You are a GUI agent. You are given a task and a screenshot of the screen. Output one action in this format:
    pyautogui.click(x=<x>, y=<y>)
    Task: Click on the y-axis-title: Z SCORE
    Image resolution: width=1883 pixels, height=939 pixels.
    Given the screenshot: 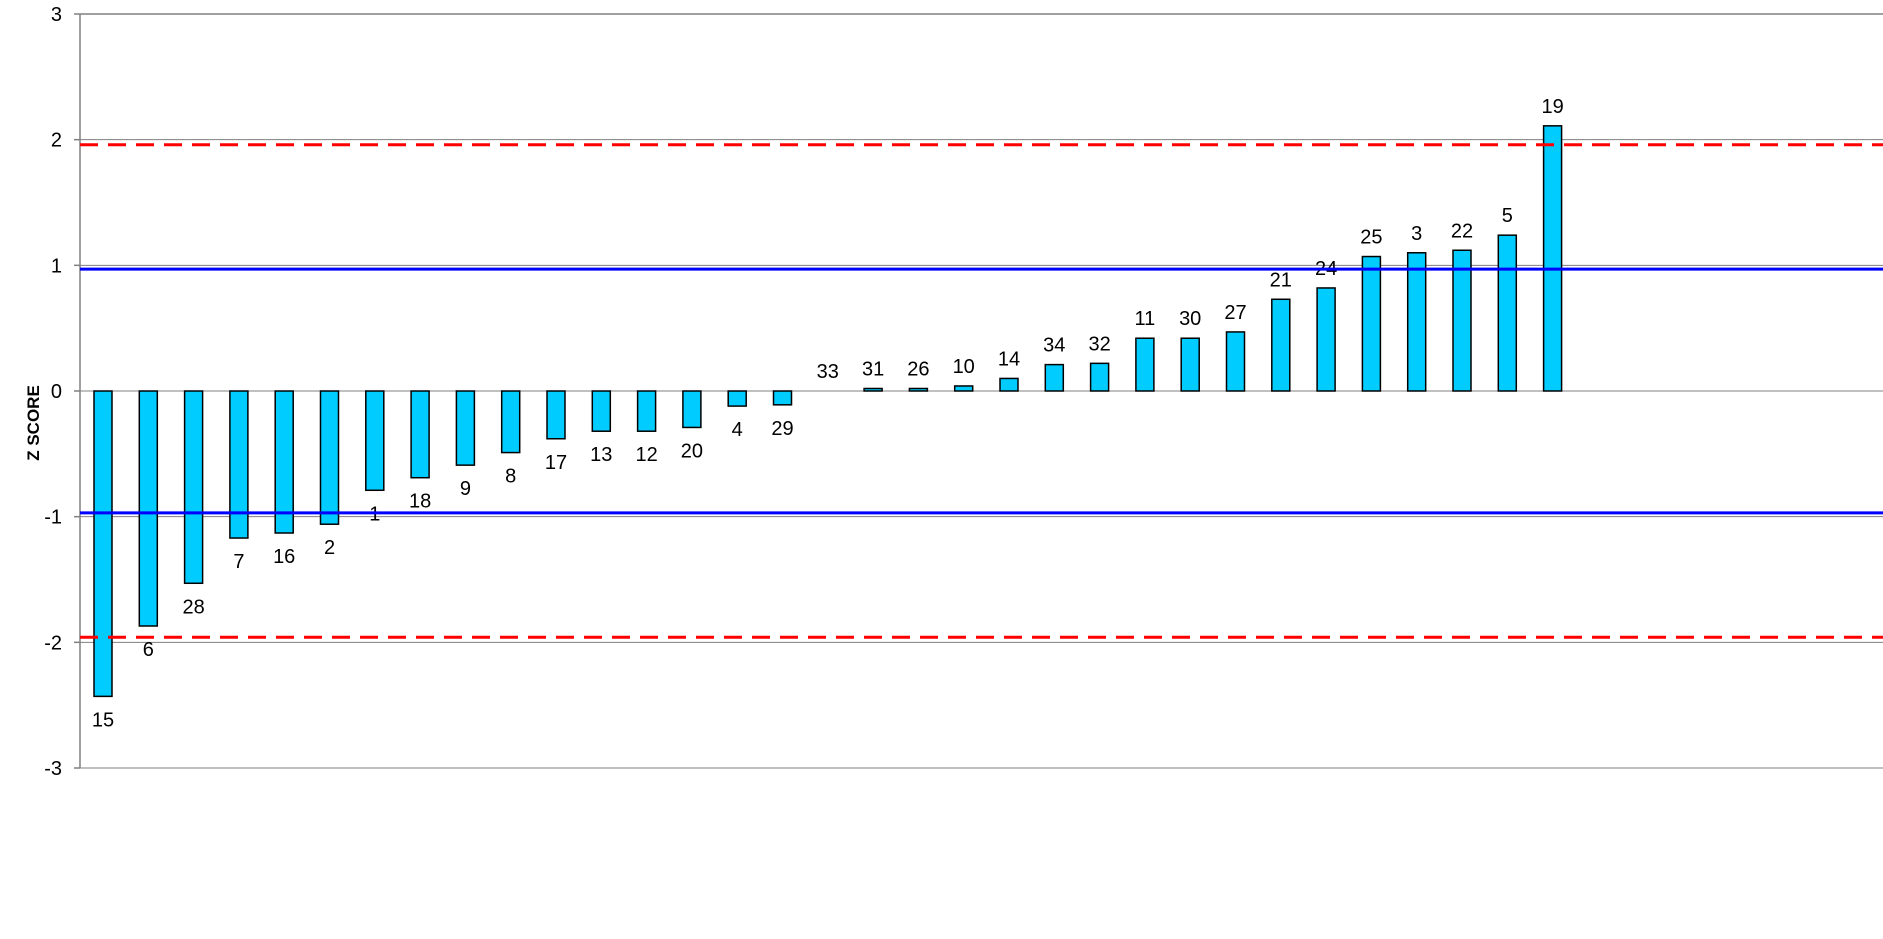 What is the action you would take?
    pyautogui.click(x=33, y=423)
    